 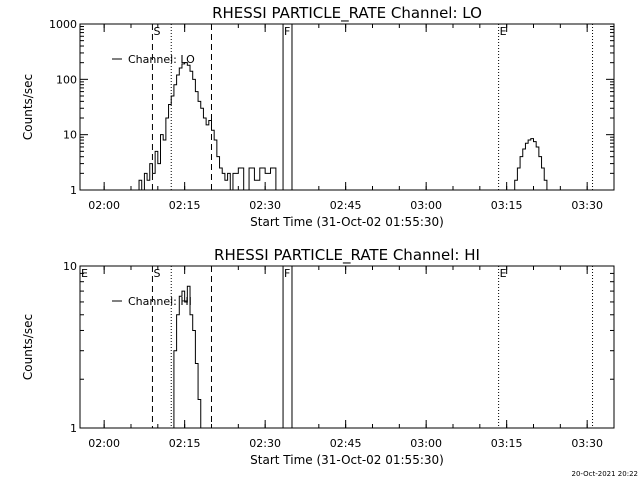 I want to click on y-tick-label: 1000, so click(x=63, y=24).